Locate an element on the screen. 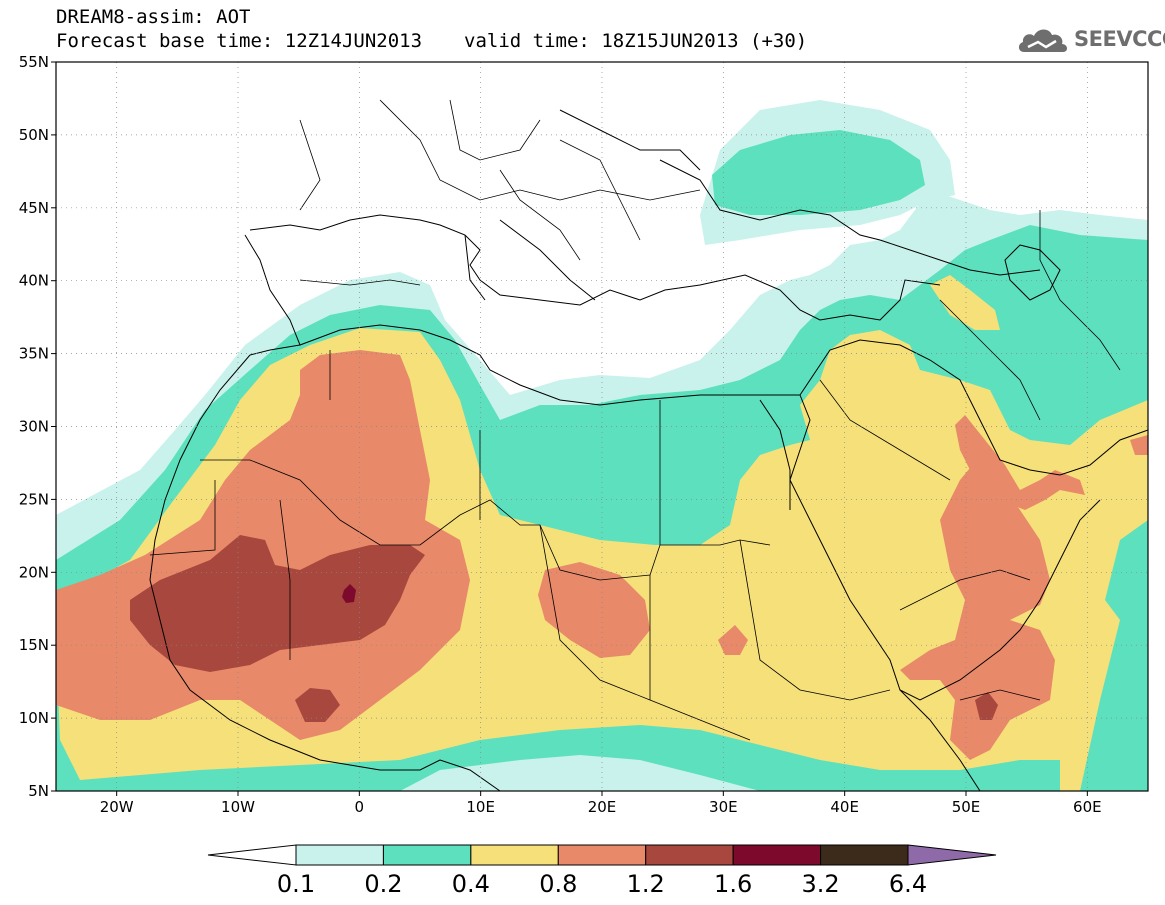 The width and height of the screenshot is (1165, 905). seevccc-logo: SEEVCCC is located at coordinates (1090, 40).